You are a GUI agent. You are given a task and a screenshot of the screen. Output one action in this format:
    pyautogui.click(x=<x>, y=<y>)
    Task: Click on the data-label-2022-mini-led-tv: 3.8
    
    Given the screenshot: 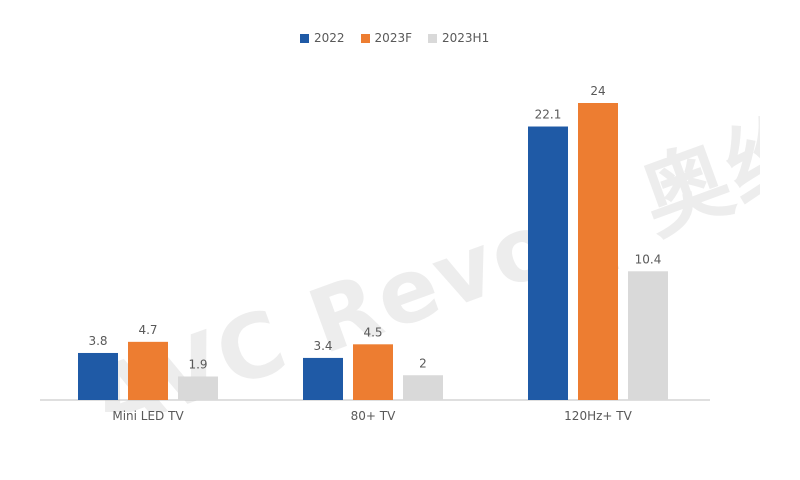 What is the action you would take?
    pyautogui.click(x=97, y=341)
    